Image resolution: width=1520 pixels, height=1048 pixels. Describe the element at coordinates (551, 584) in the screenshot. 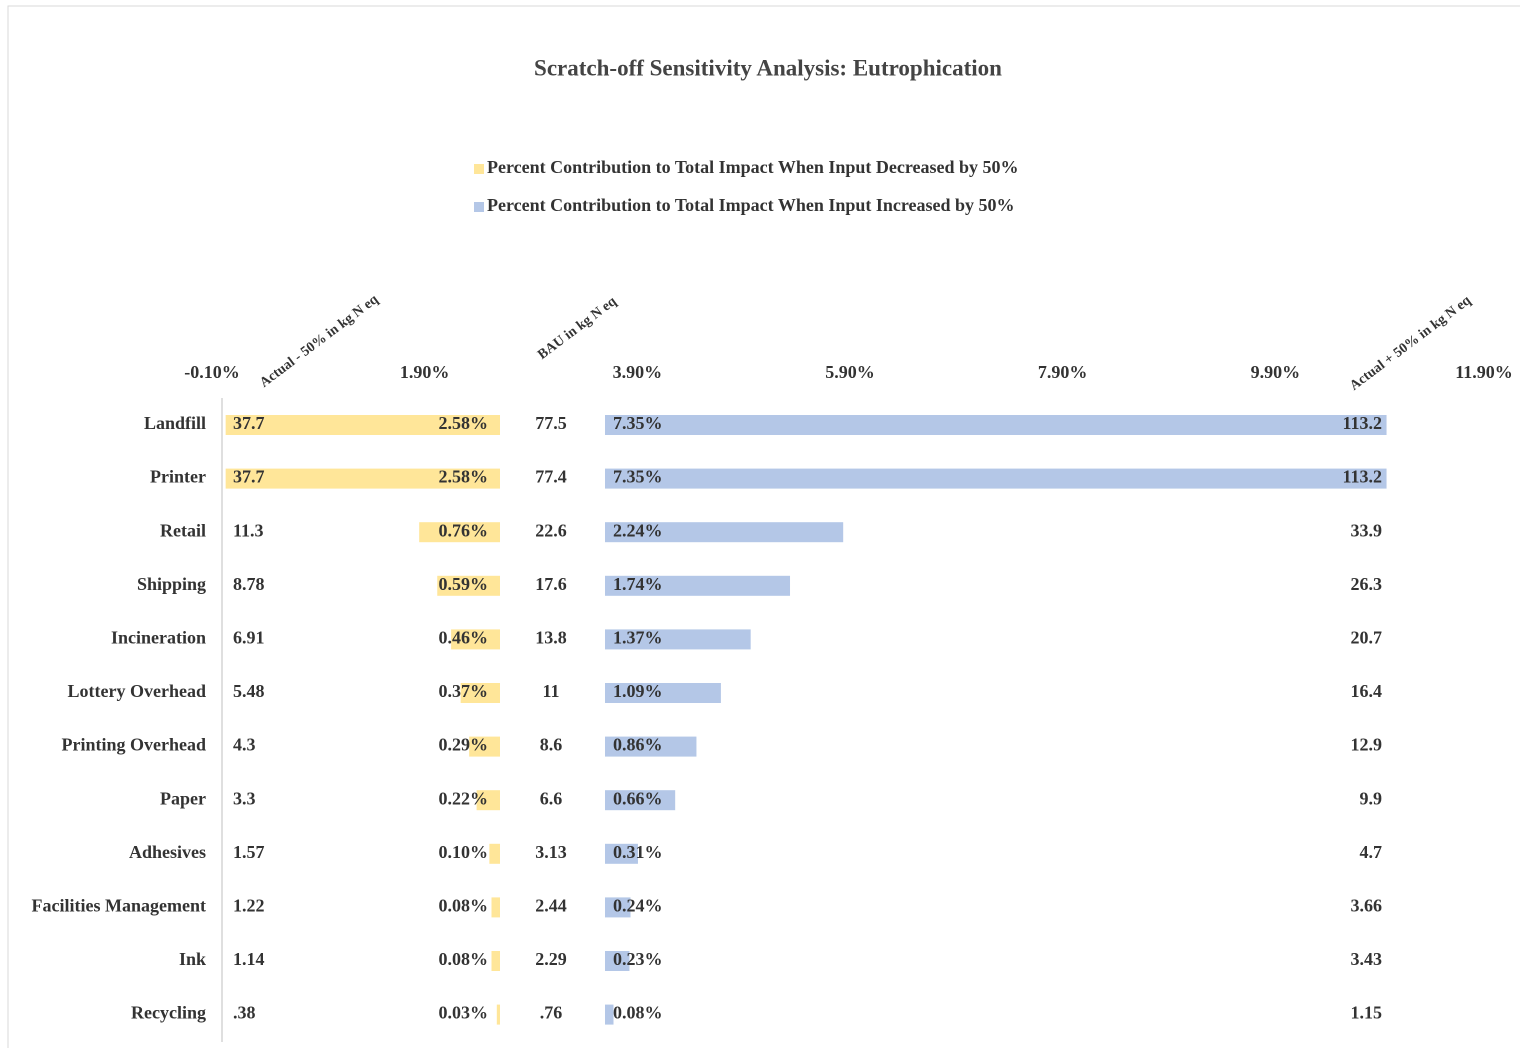

I see `column-value: 17.6` at that location.